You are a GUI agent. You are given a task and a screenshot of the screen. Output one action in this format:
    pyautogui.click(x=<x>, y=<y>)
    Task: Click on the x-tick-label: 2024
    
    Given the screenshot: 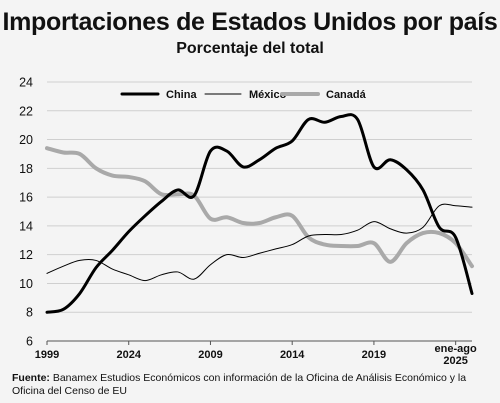 What is the action you would take?
    pyautogui.click(x=128, y=355)
    